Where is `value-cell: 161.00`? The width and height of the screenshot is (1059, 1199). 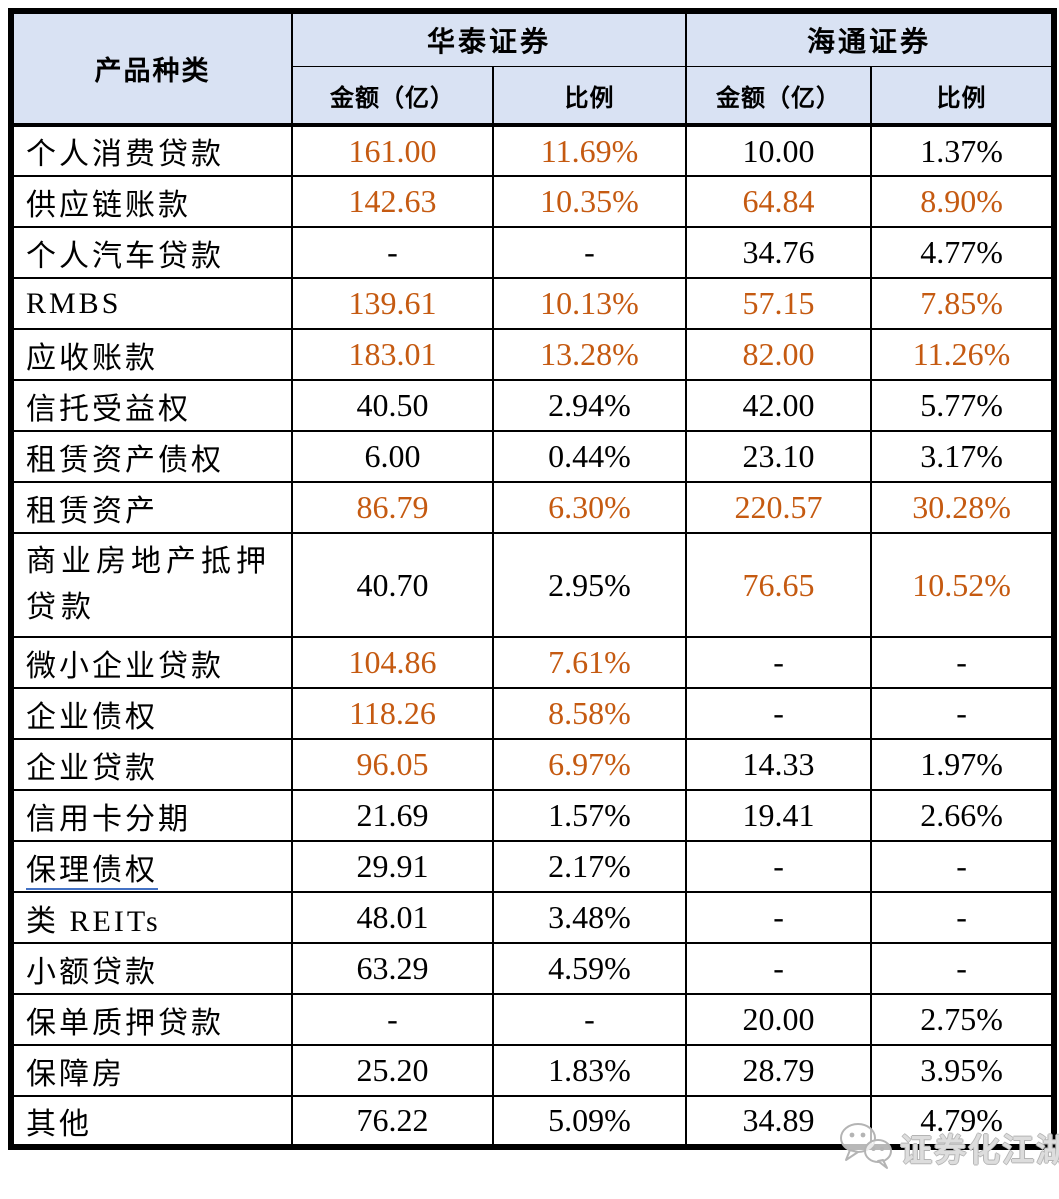
value-cell: 161.00 is located at coordinates (392, 150).